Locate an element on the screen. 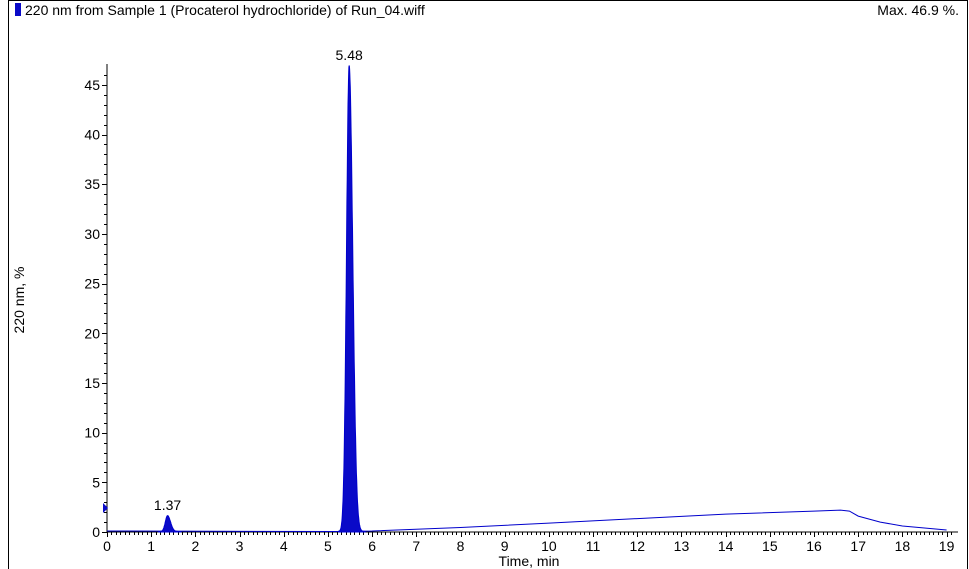 Image resolution: width=969 pixels, height=569 pixels. x-tick-label: 1 is located at coordinates (151, 546).